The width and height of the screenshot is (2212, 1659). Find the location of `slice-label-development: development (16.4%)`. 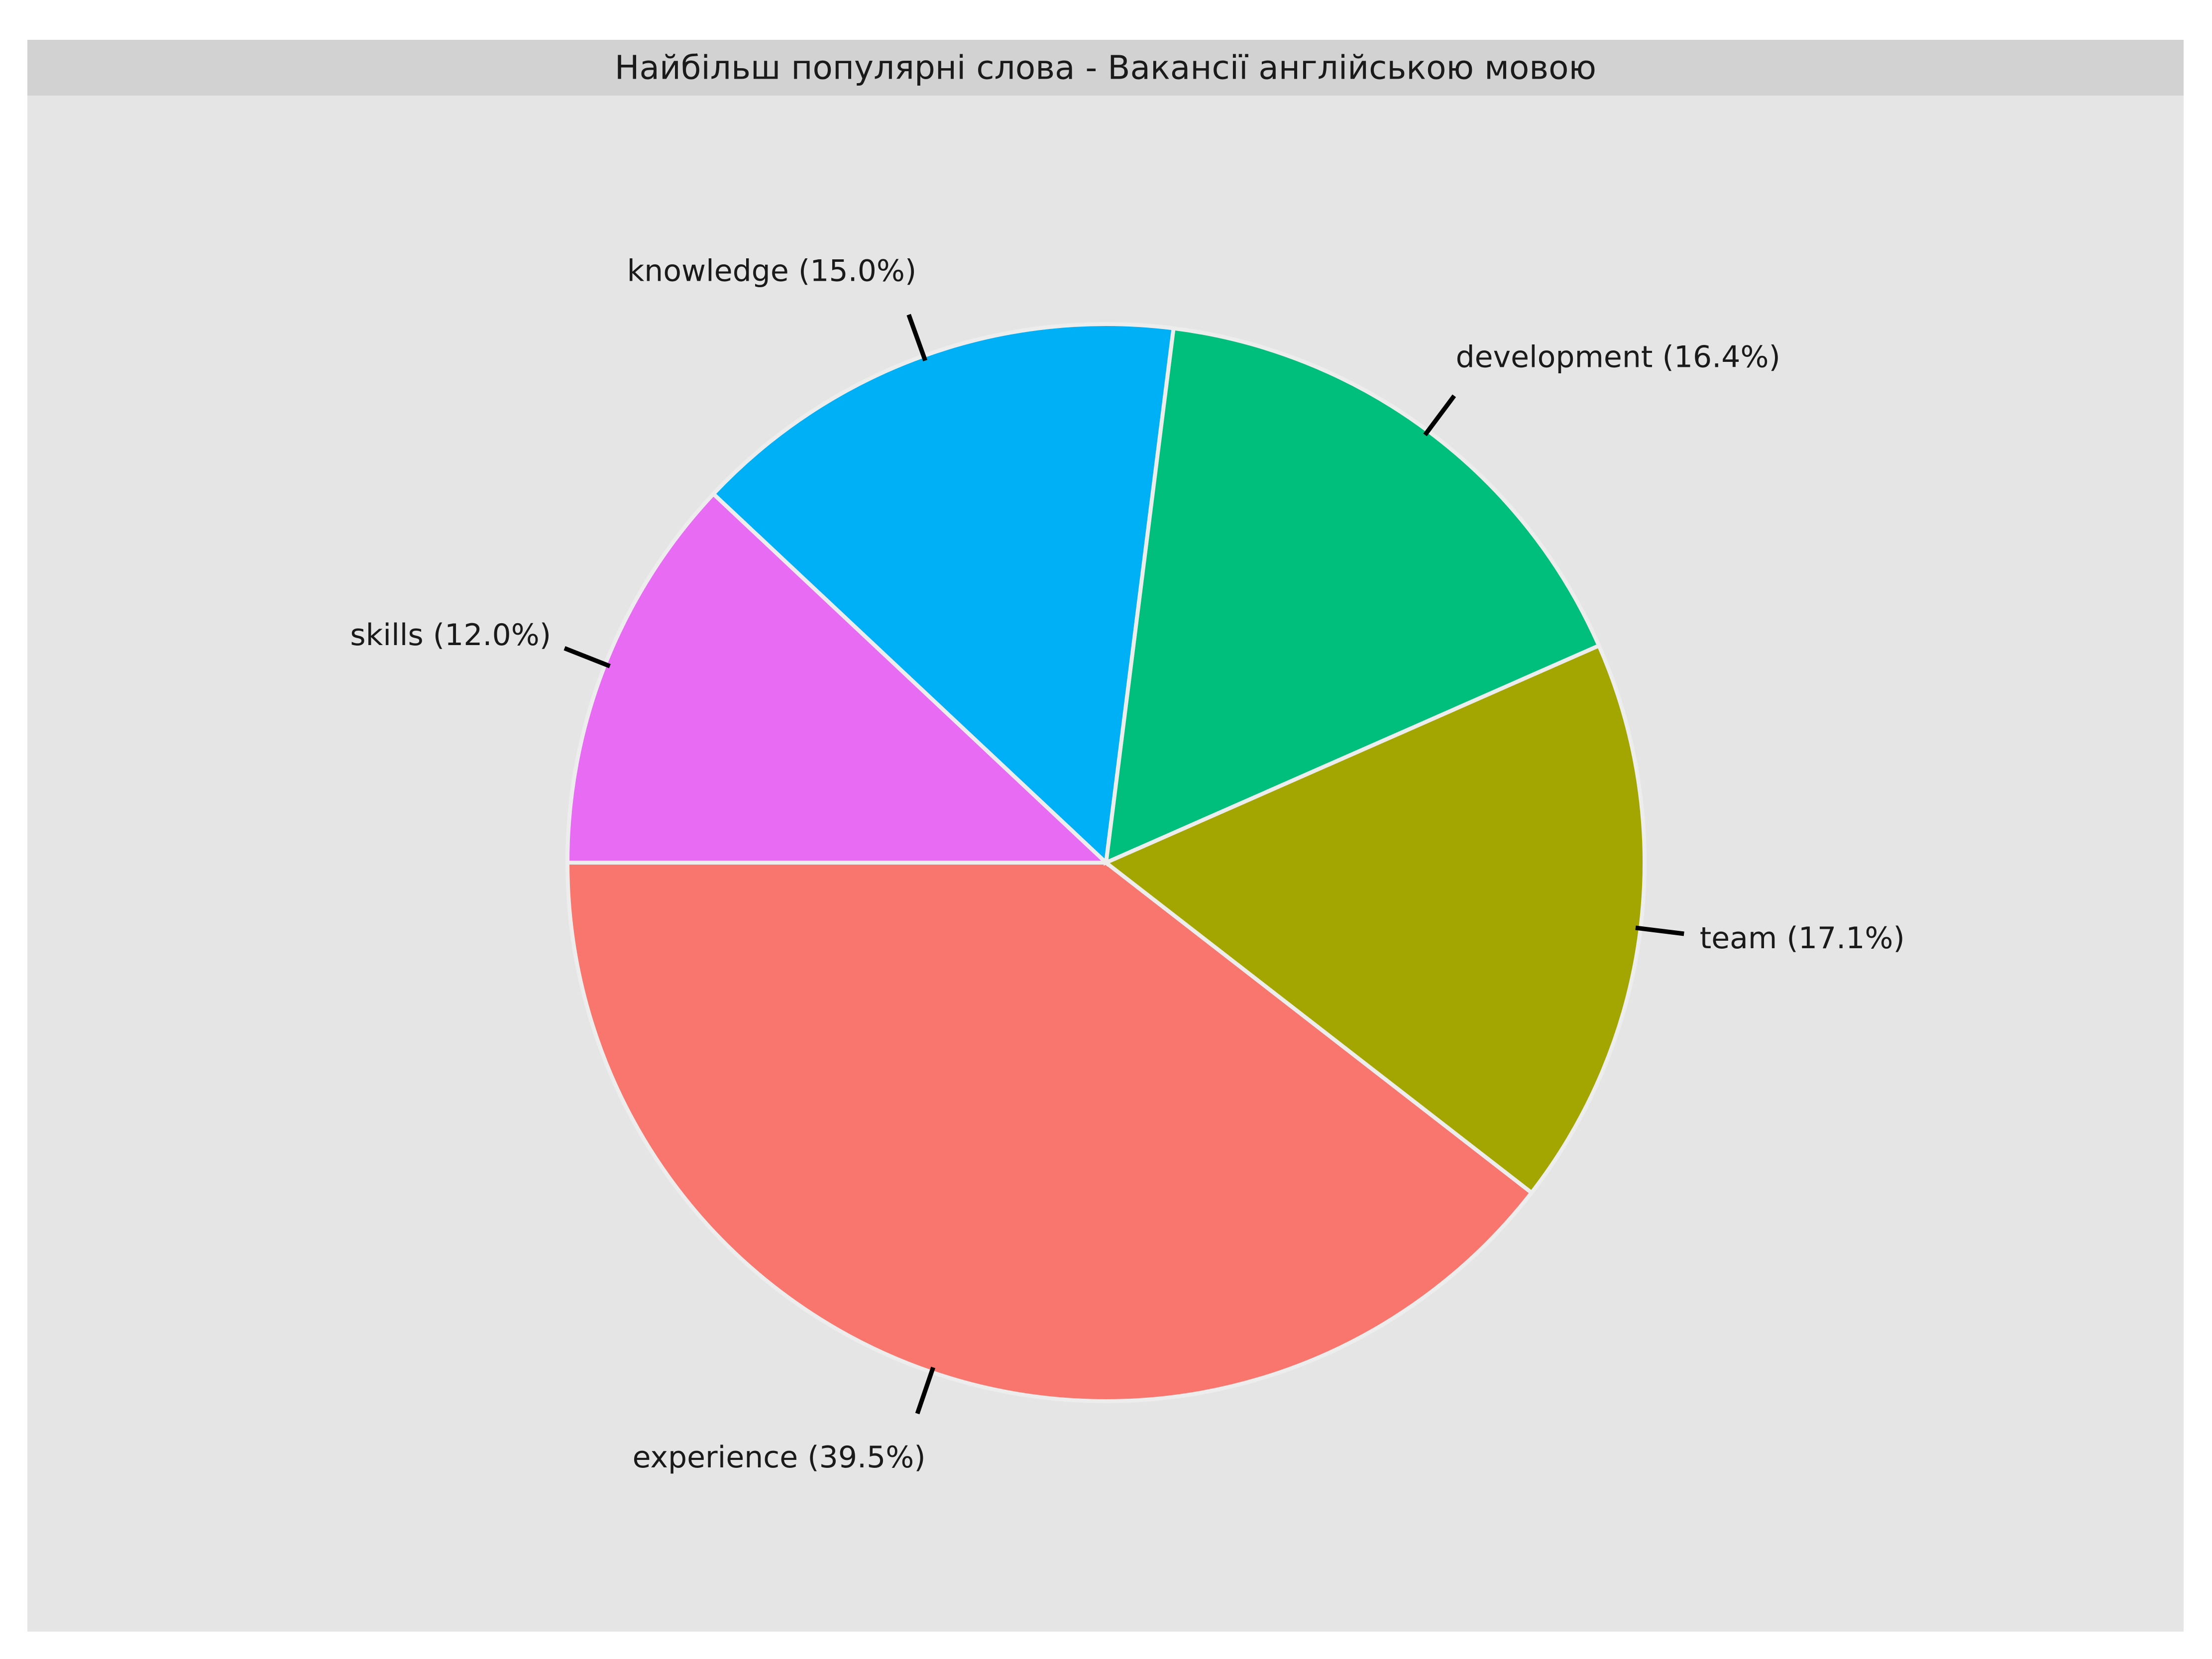

slice-label-development: development (16.4%) is located at coordinates (1618, 356).